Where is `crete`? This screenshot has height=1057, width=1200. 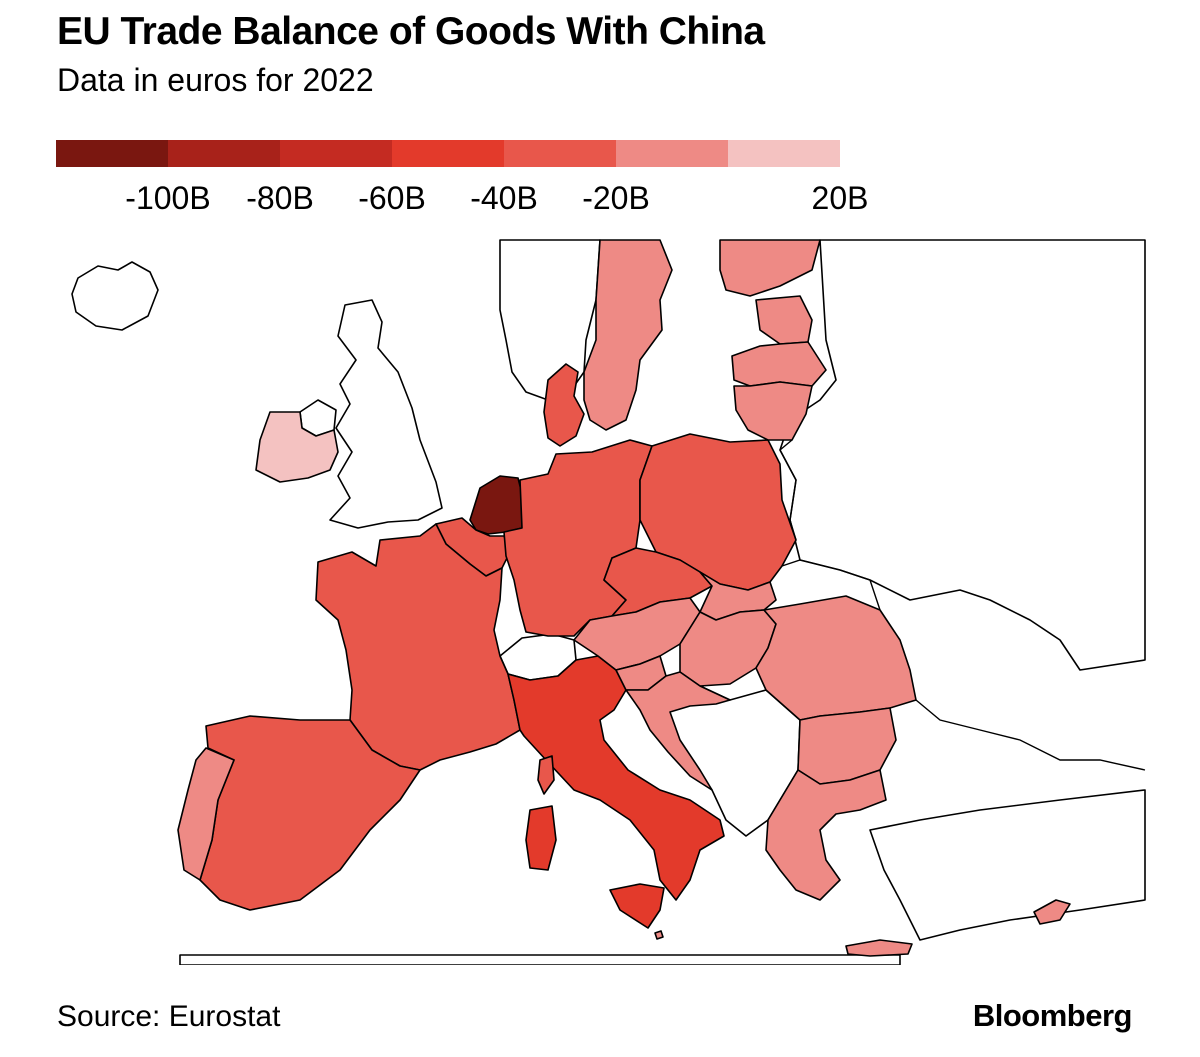
crete is located at coordinates (879, 948).